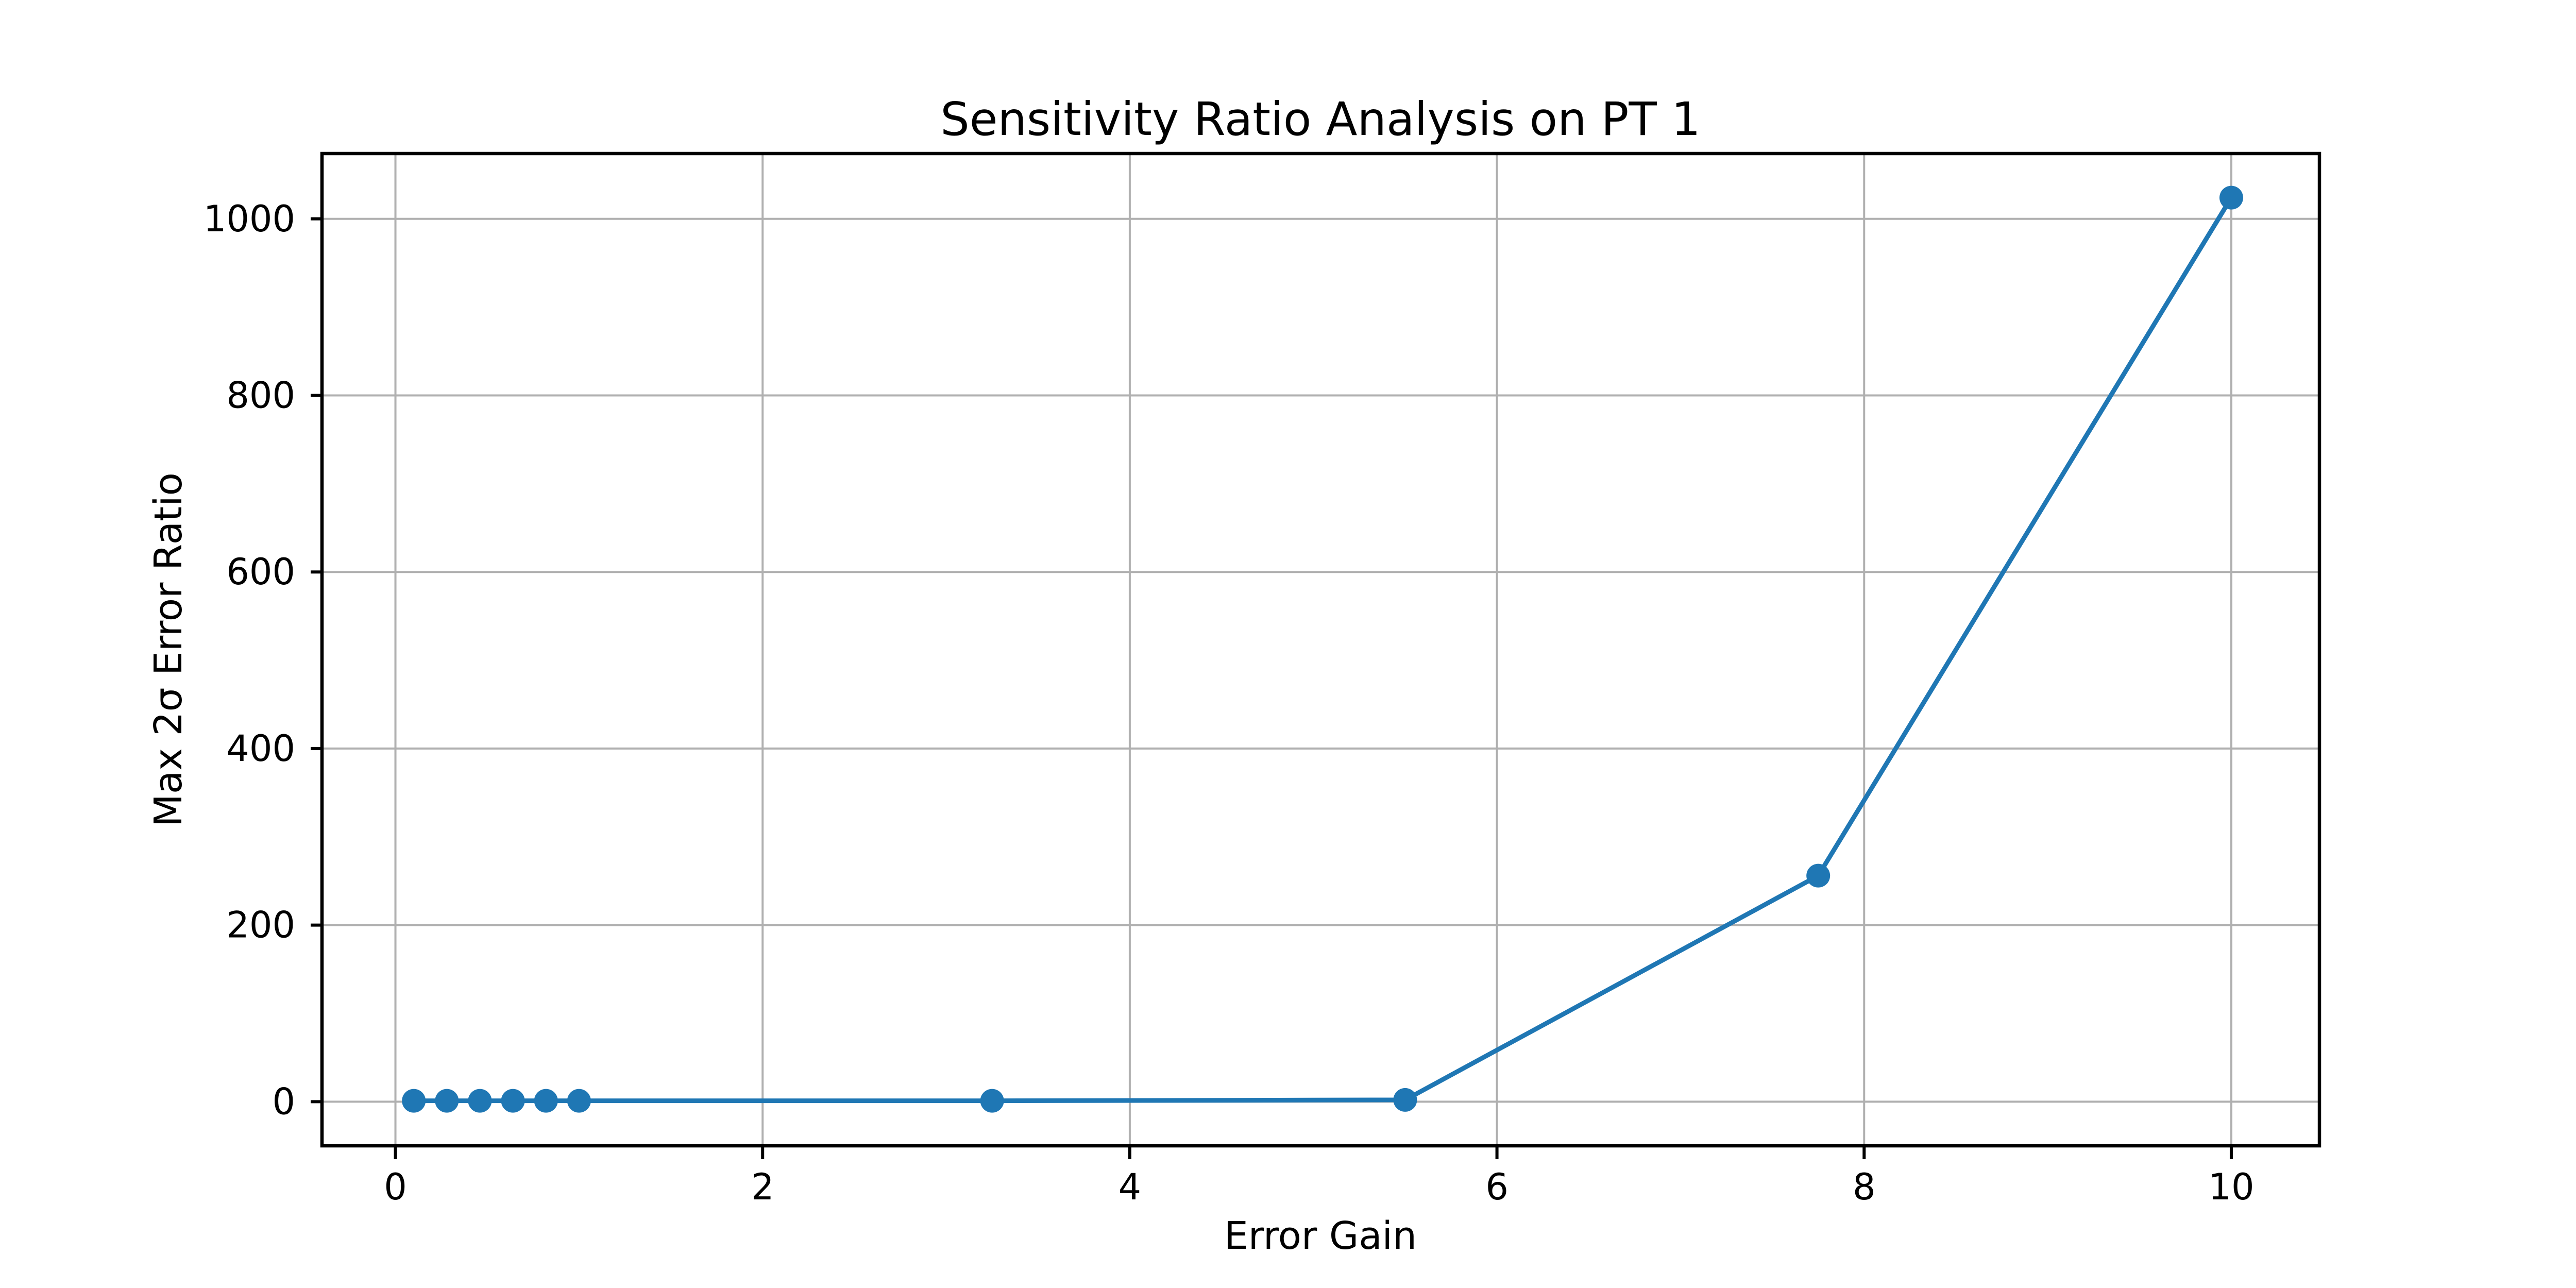  What do you see at coordinates (260, 748) in the screenshot?
I see `y-tick-label: 400` at bounding box center [260, 748].